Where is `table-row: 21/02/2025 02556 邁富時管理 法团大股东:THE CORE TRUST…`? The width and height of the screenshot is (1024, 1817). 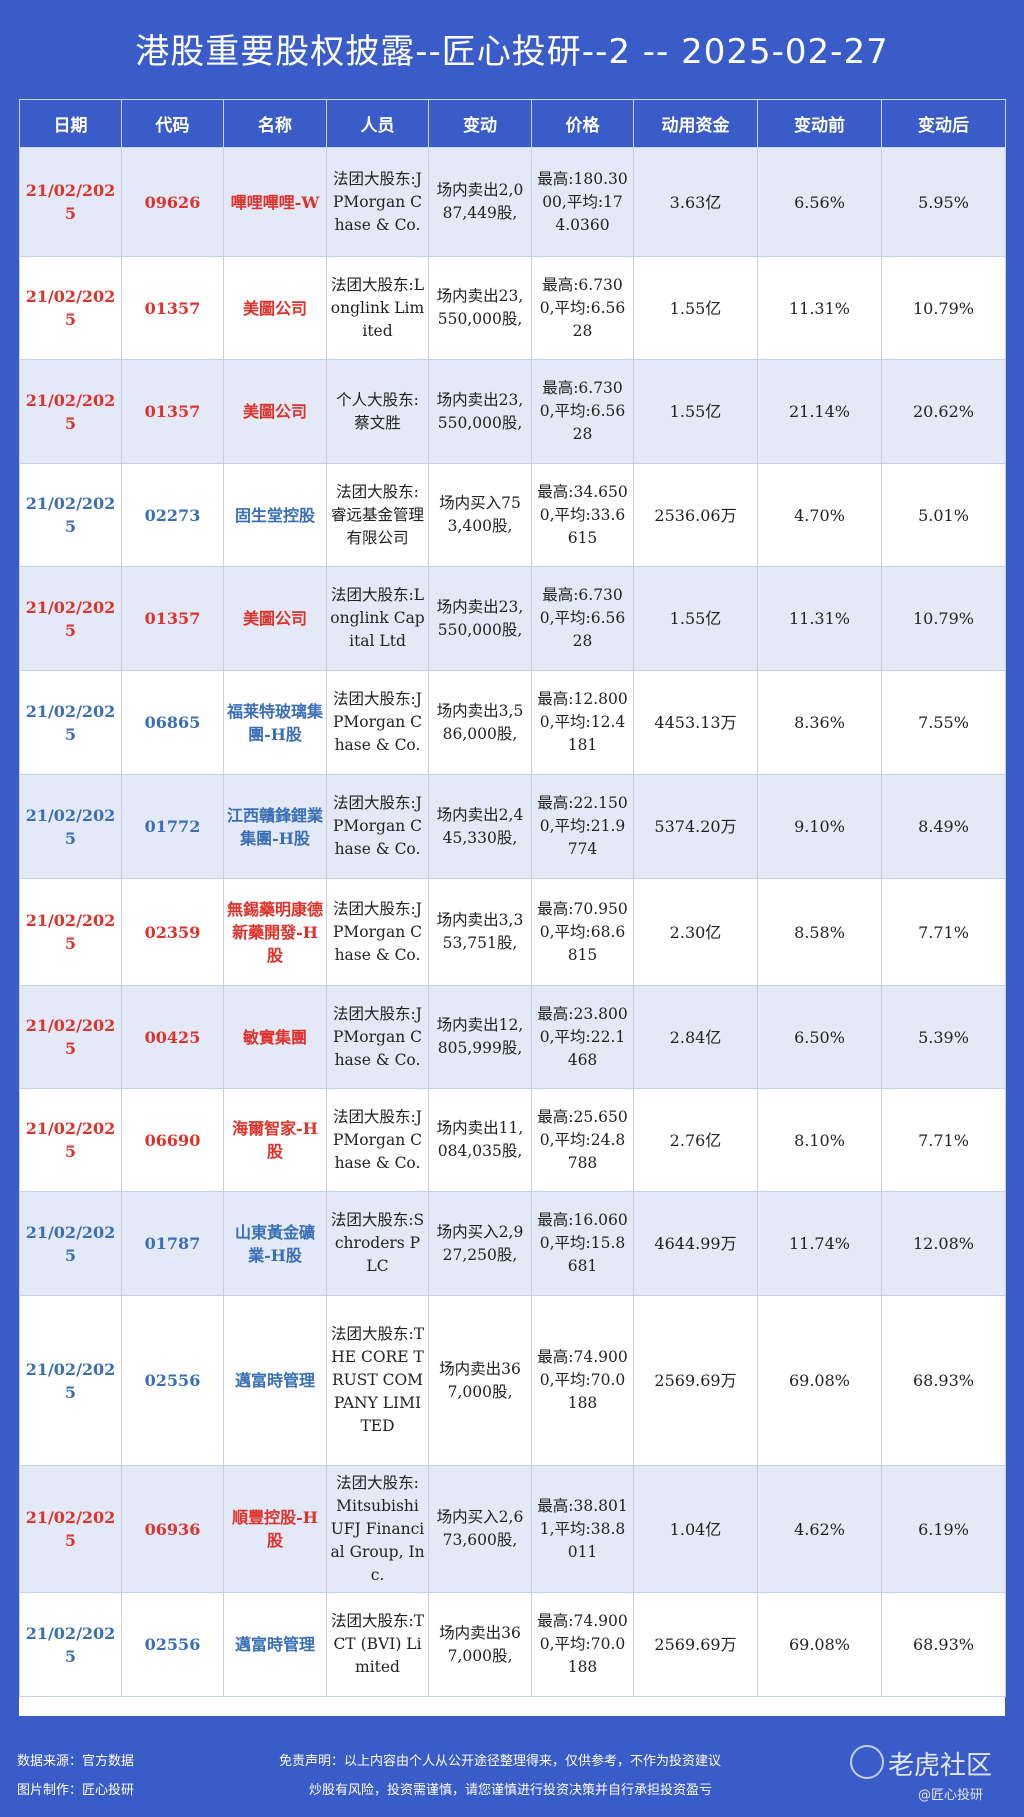 table-row: 21/02/2025 02556 邁富時管理 法团大股东:THE CORE TRUST… is located at coordinates (512, 1380).